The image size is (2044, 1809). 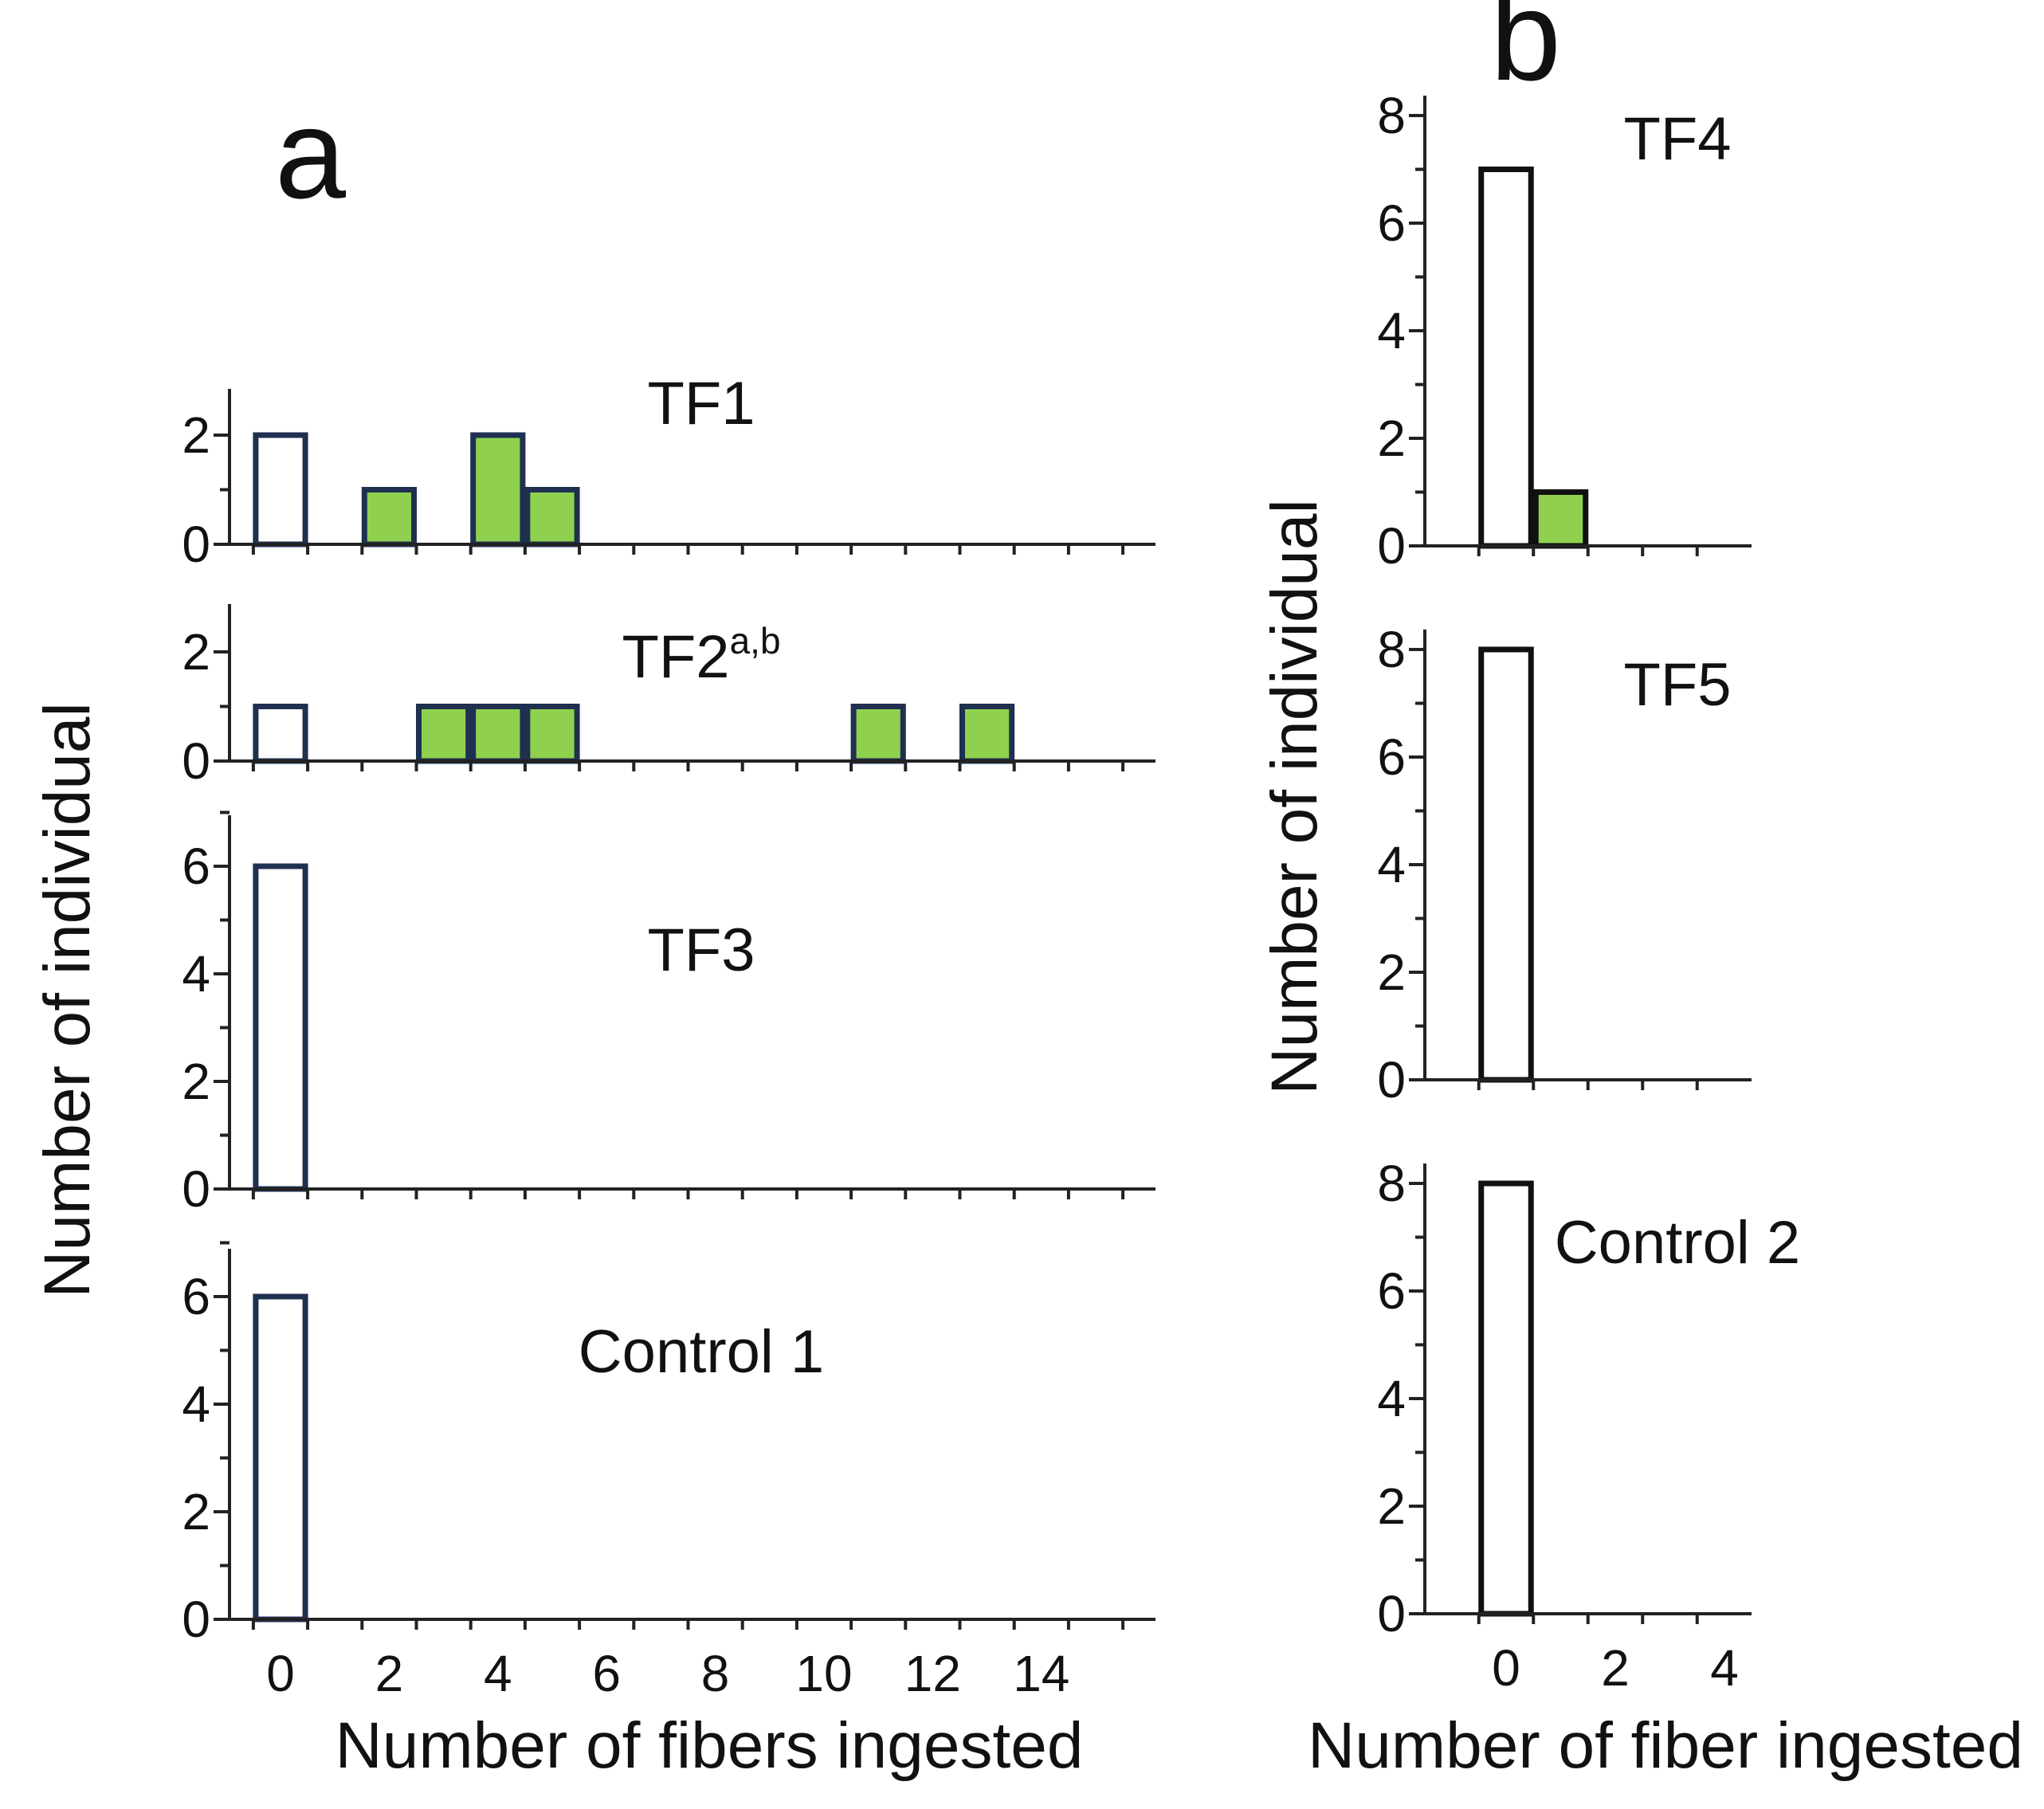 What do you see at coordinates (1391, 1398) in the screenshot?
I see `y-tick-label-control-2-4: 4` at bounding box center [1391, 1398].